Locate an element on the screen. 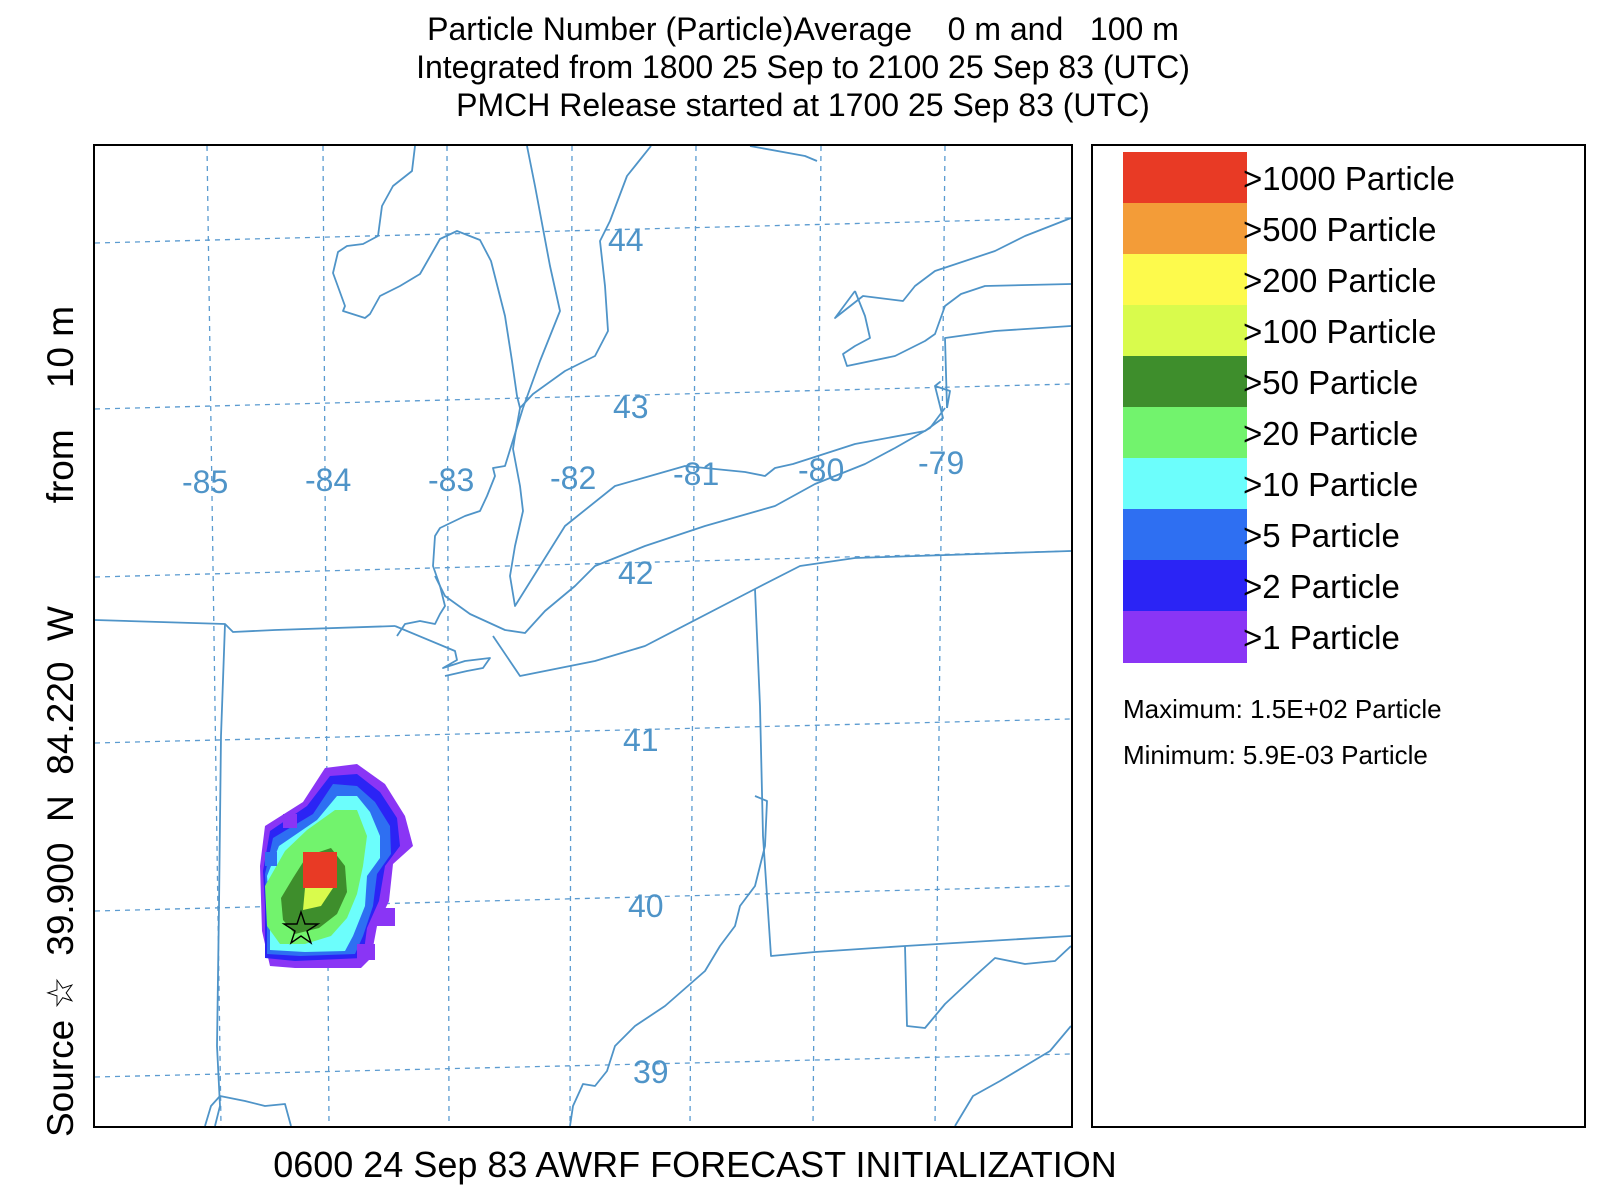 The width and height of the screenshot is (1606, 1190). legend-label: >5 Particle is located at coordinates (1321, 535).